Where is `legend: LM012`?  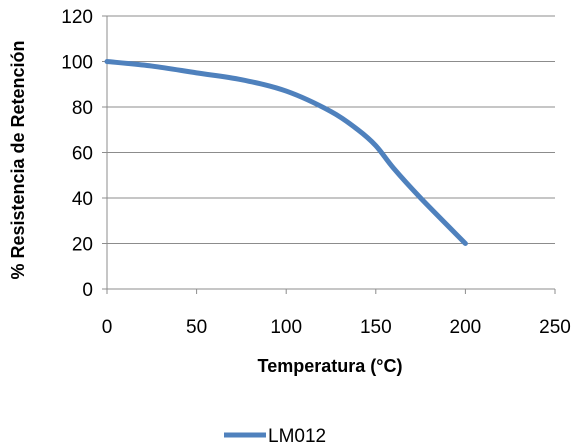 legend: LM012 is located at coordinates (275, 436).